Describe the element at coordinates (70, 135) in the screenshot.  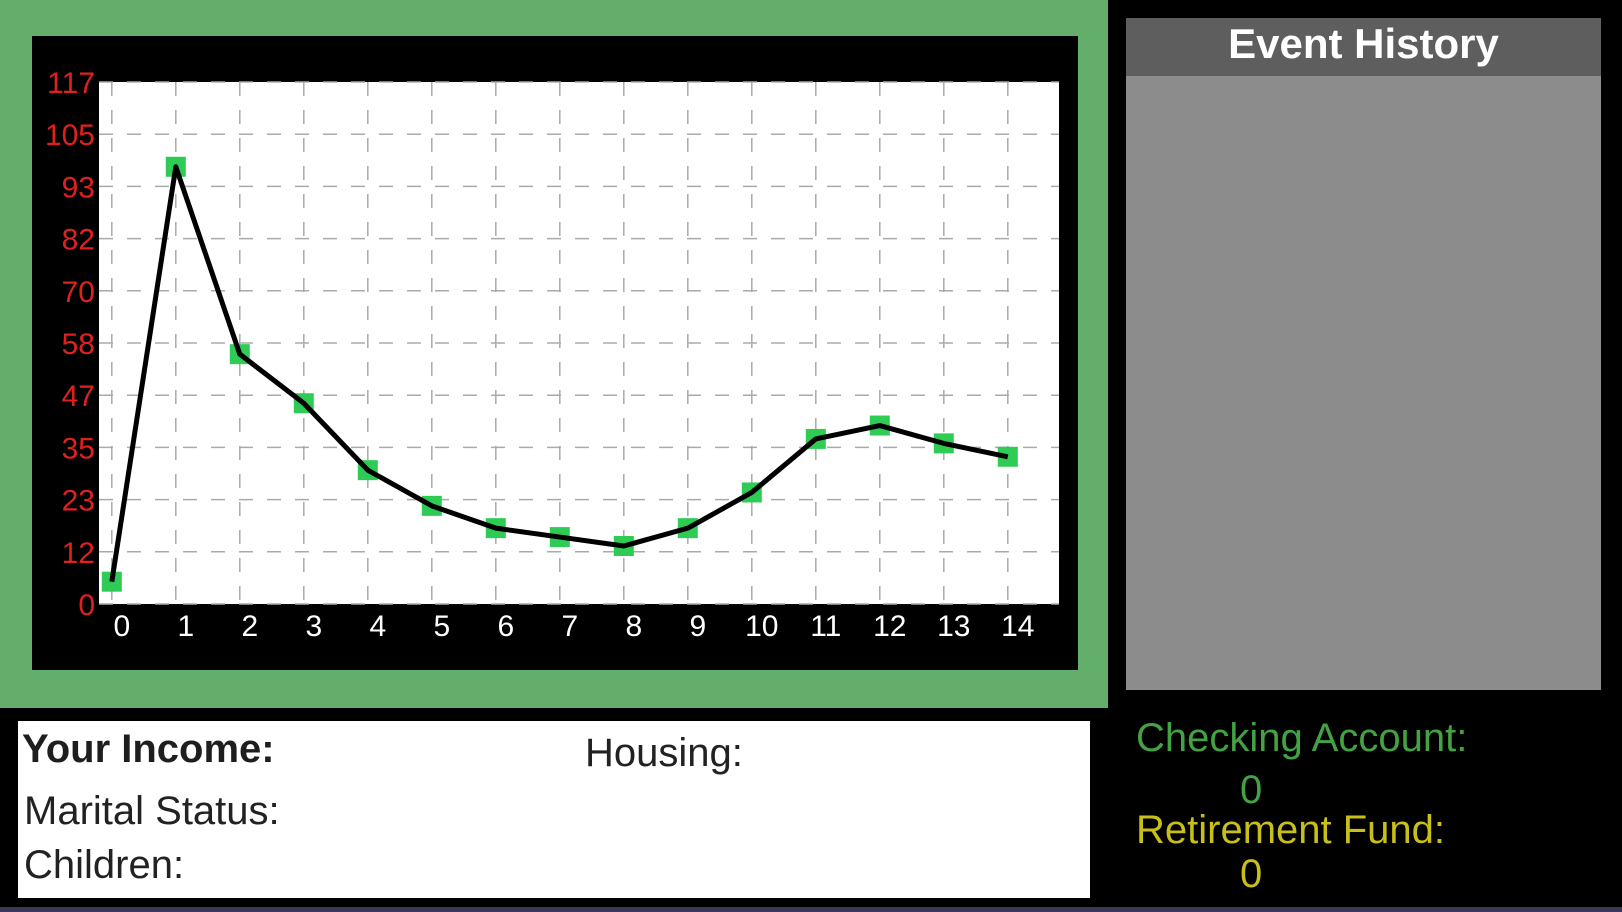
I see `y-tick-label: 105` at that location.